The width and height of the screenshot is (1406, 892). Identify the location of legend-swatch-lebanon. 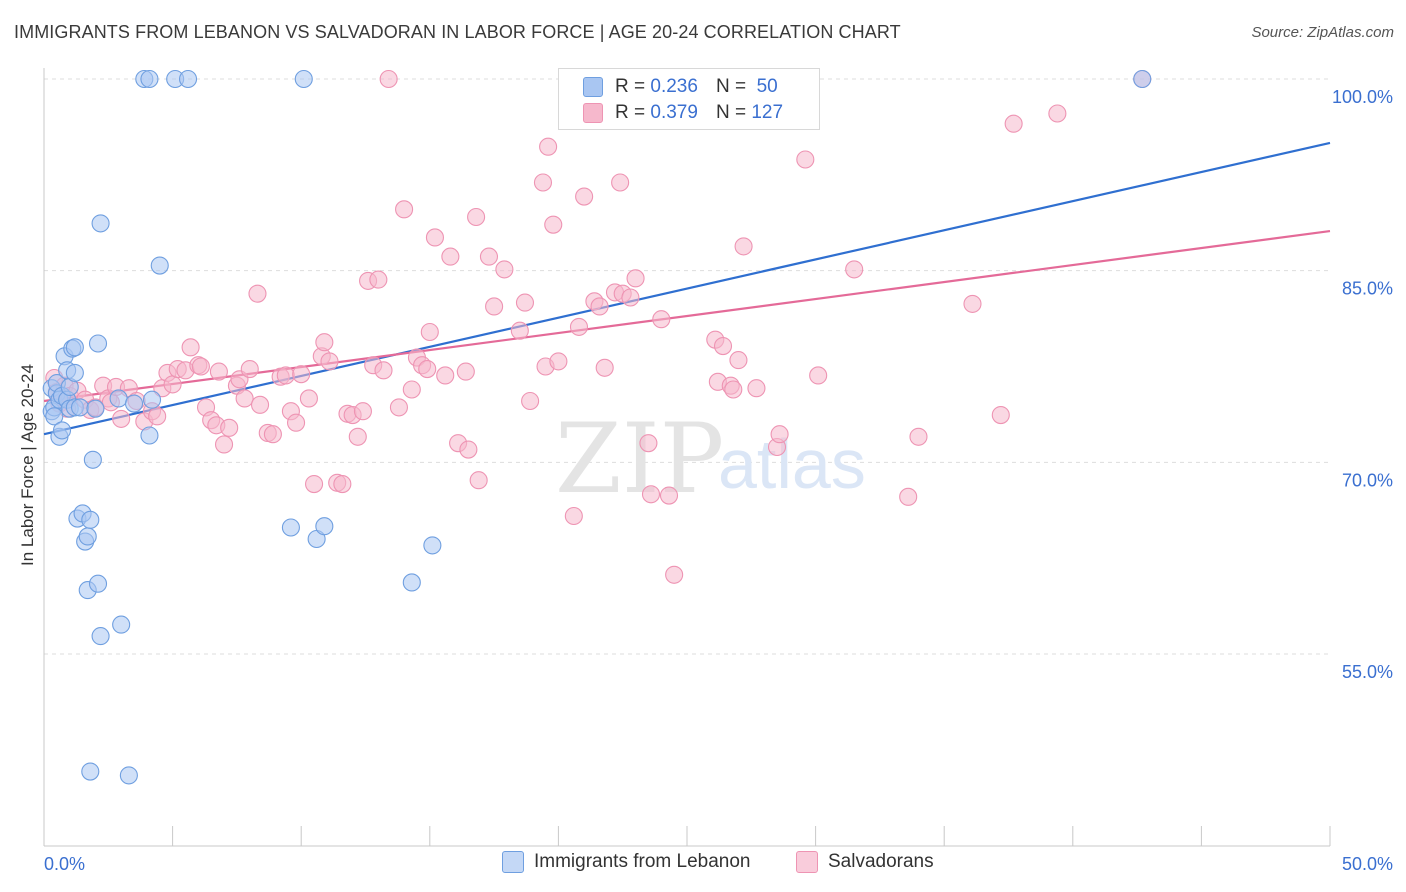
(513, 862).